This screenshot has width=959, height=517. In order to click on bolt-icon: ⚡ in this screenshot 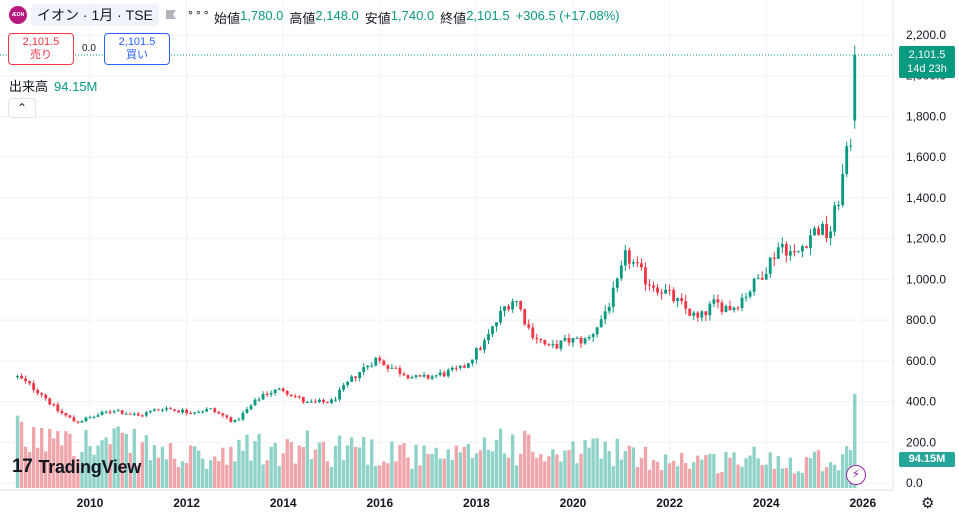, I will do `click(856, 475)`.